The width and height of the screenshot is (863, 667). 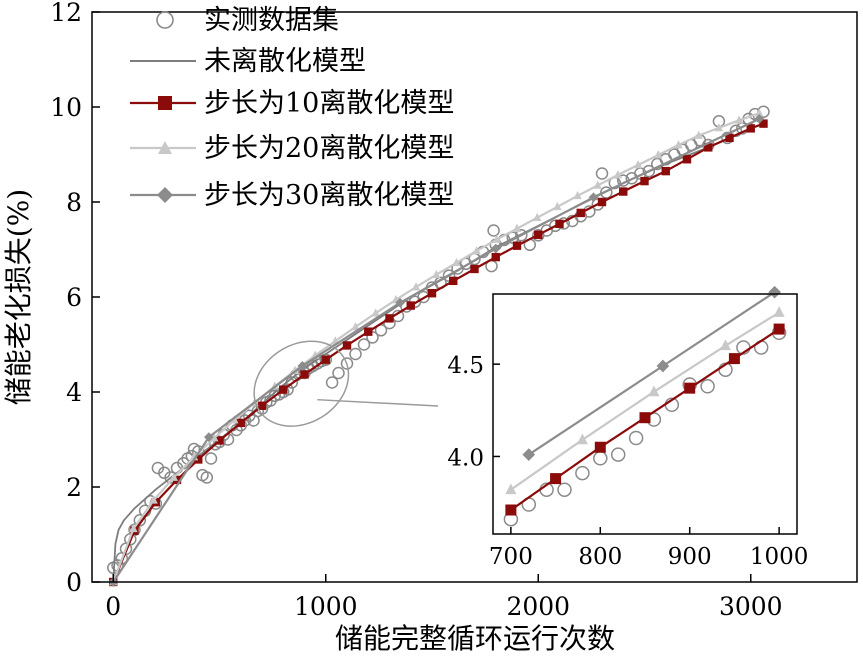 I want to click on y-axis-label: 储能老化损失(%), so click(x=18, y=297).